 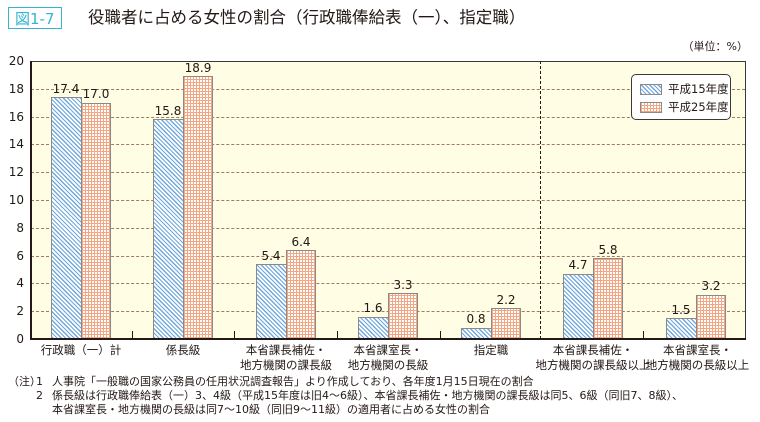 What do you see at coordinates (96, 220) in the screenshot?
I see `bar-h25-gyoseishoku-total` at bounding box center [96, 220].